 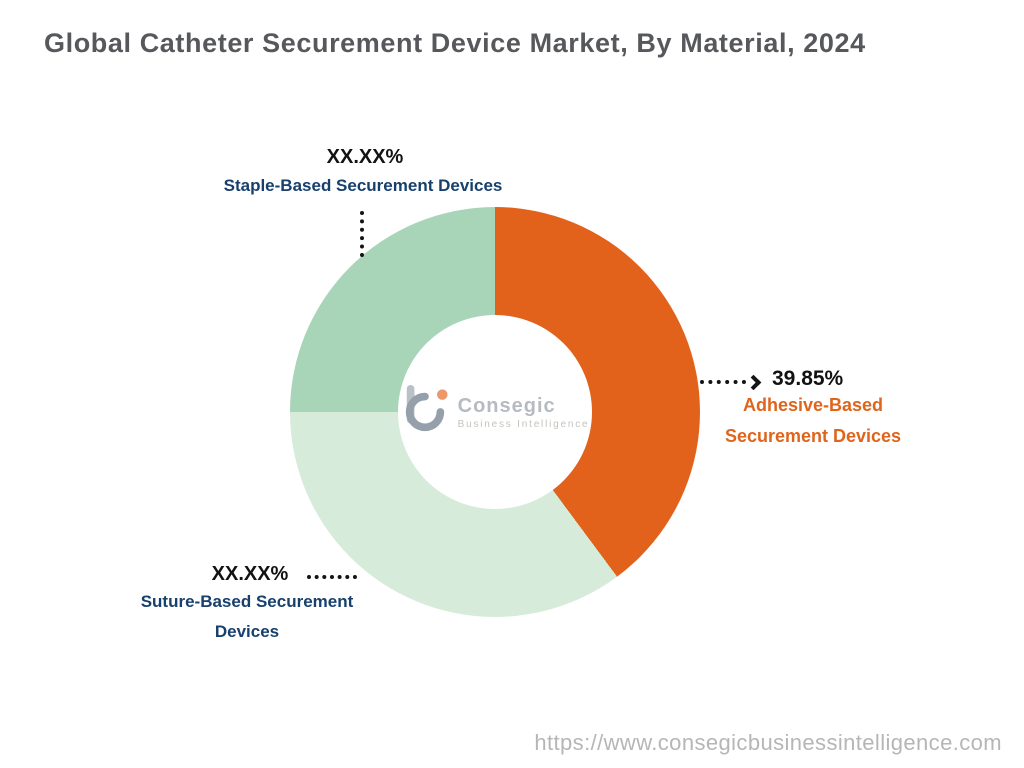 I want to click on adhesive-label-line1: Adhesive-Based, so click(x=813, y=405).